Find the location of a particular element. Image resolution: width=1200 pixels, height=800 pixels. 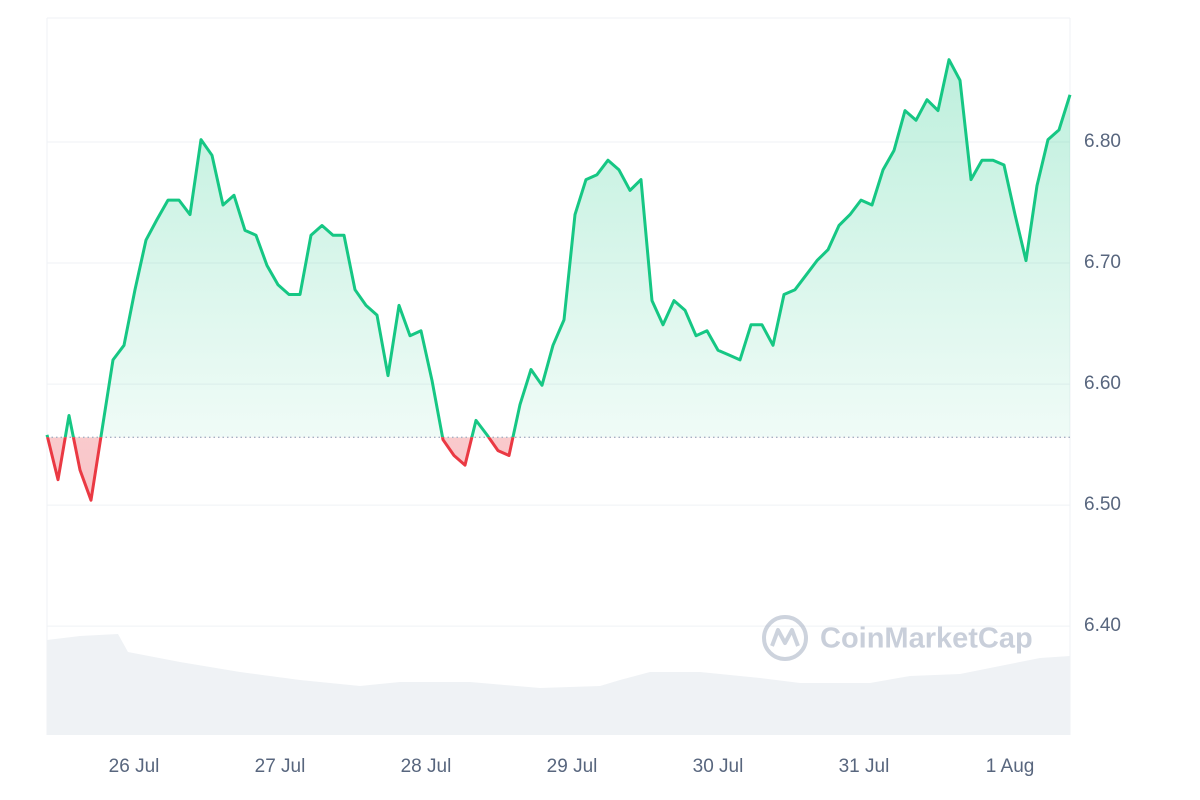

watermark-logo is located at coordinates (785, 638).